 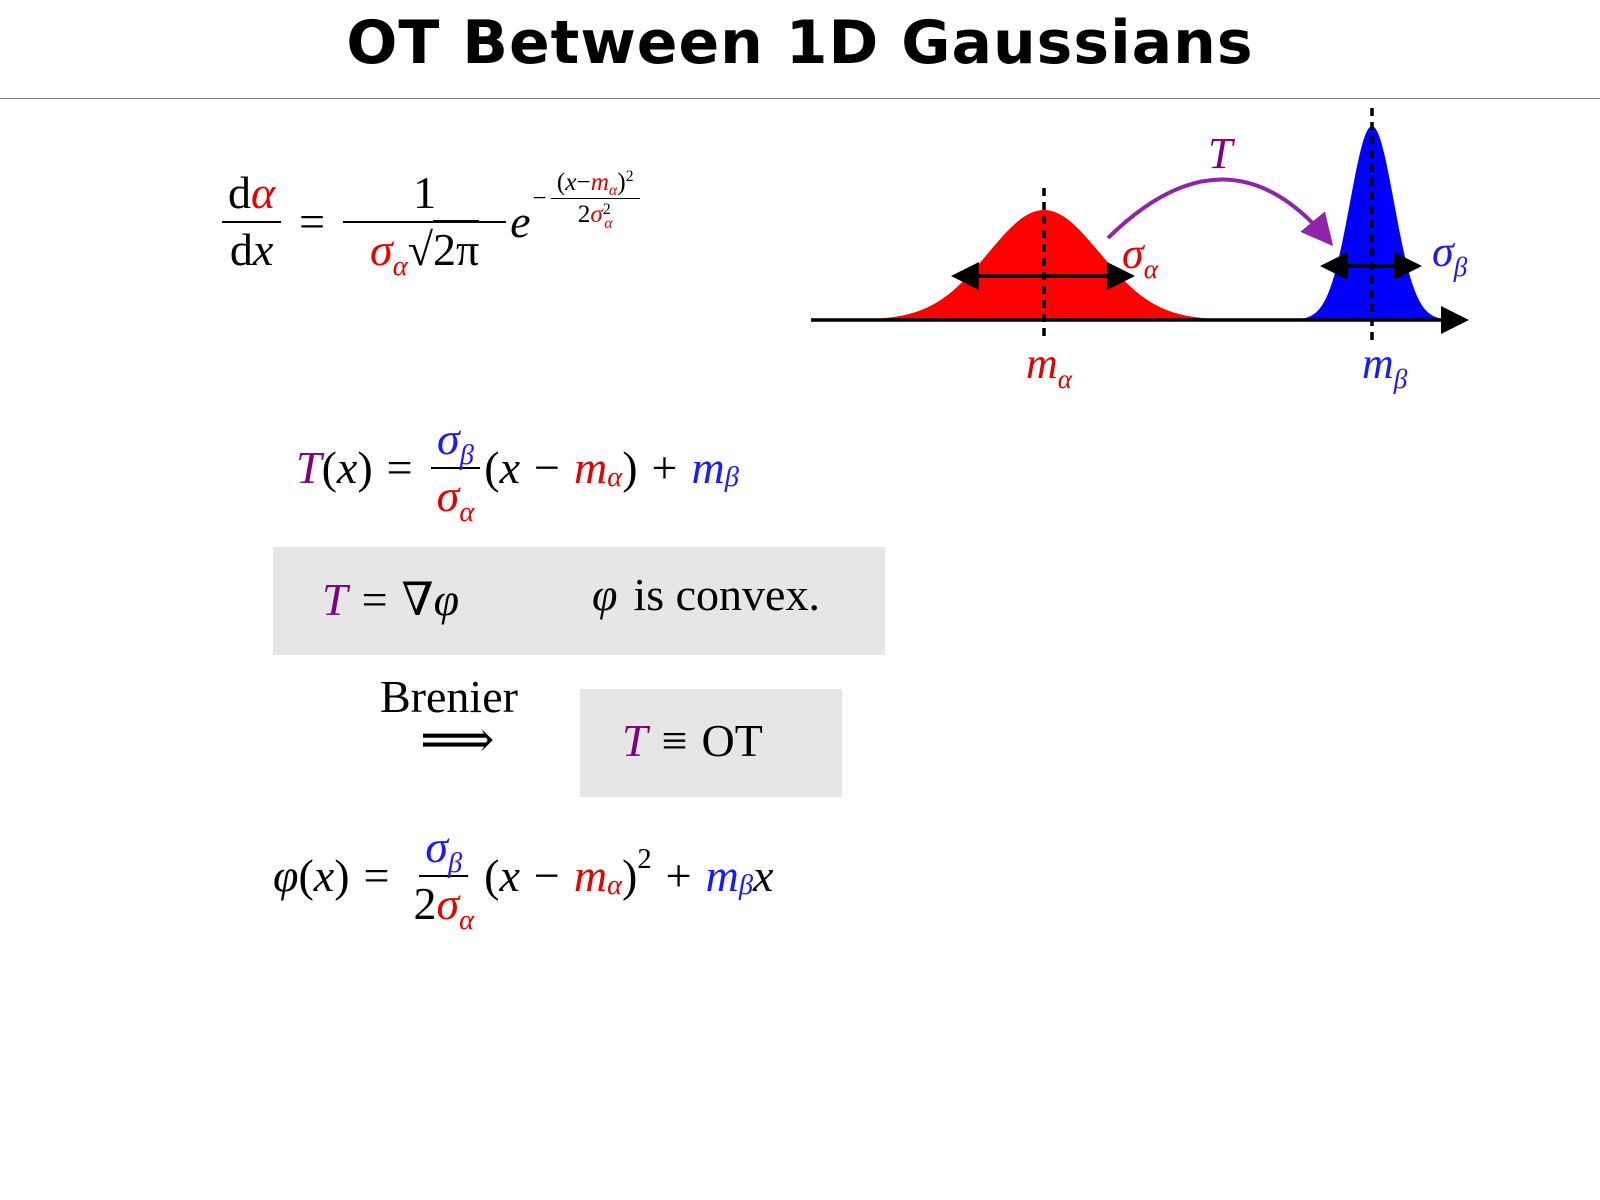 I want to click on numerator: 1, so click(x=425, y=195).